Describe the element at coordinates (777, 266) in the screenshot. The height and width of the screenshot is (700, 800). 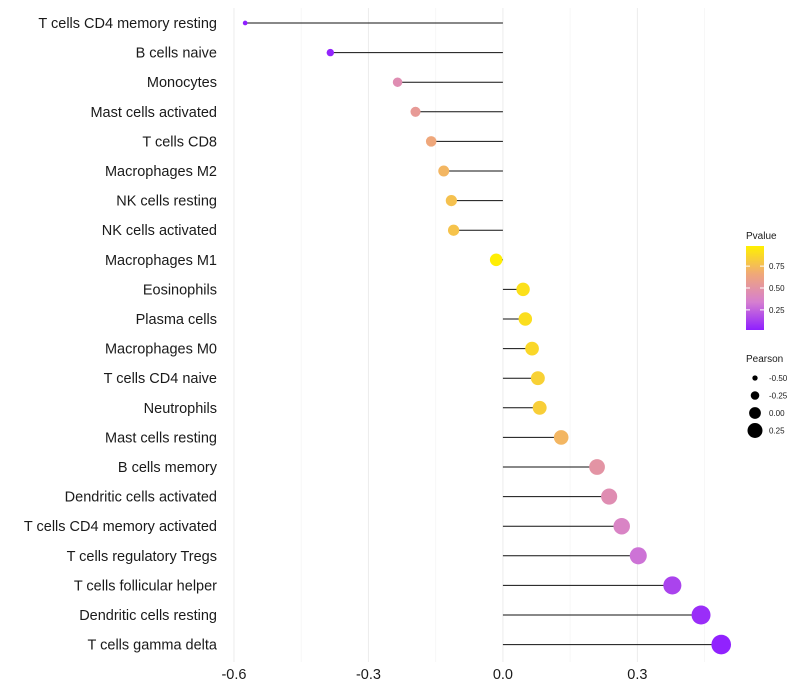
I see `pvalue-legend-label: 0.75` at that location.